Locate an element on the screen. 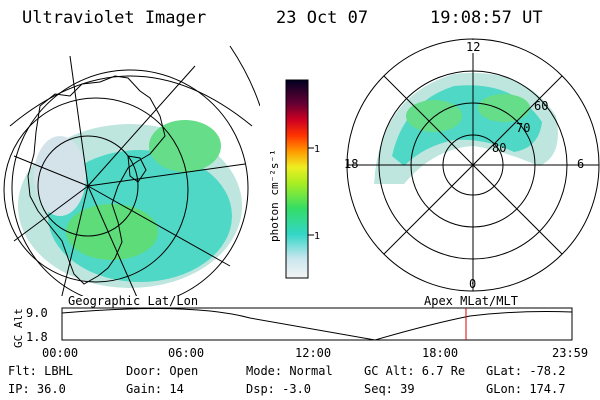 This screenshot has width=600, height=400. magnetic-label: Apex MLat/MLT is located at coordinates (471, 301).